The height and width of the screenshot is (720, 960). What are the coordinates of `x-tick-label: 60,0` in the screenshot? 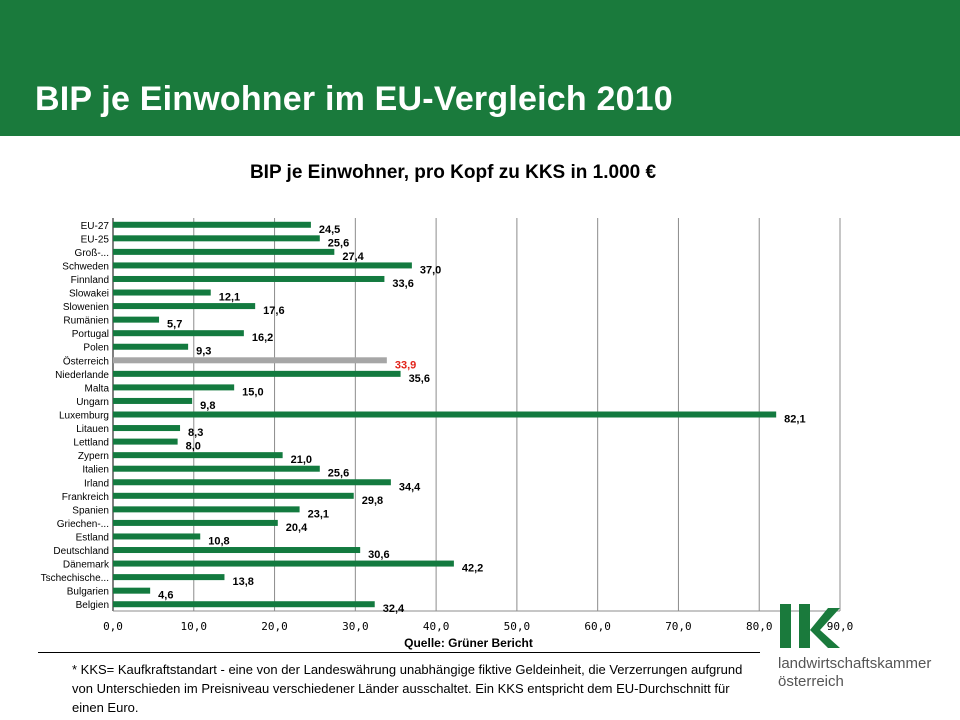 It's located at (597, 626).